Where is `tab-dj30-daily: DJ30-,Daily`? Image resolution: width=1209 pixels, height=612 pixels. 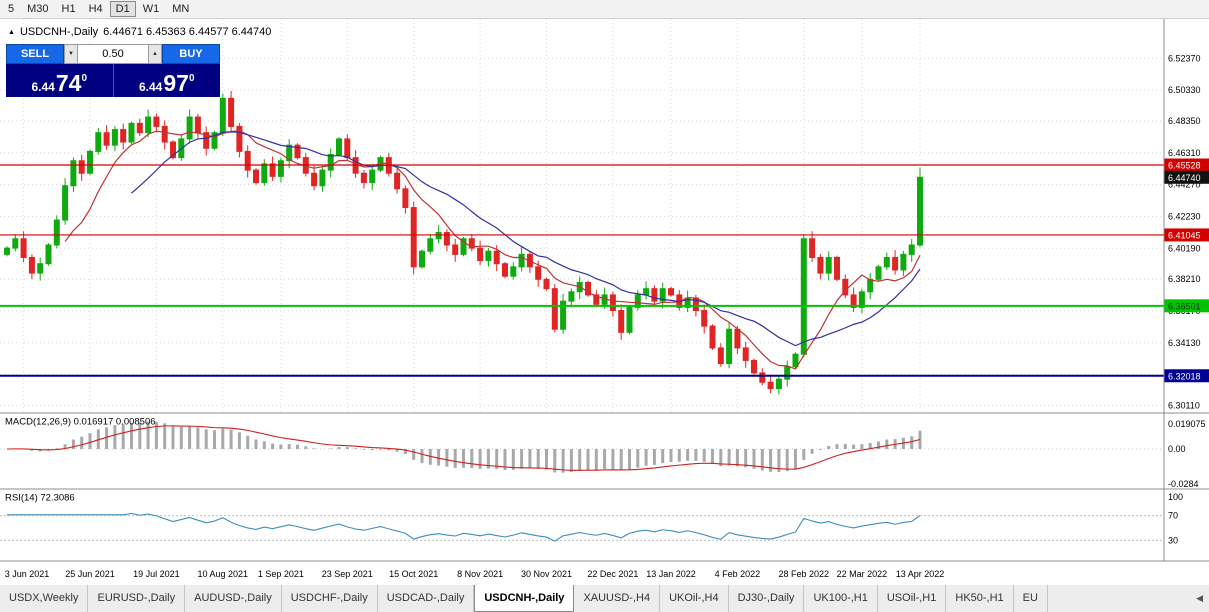
tab-dj30-daily: DJ30-,Daily is located at coordinates (767, 598).